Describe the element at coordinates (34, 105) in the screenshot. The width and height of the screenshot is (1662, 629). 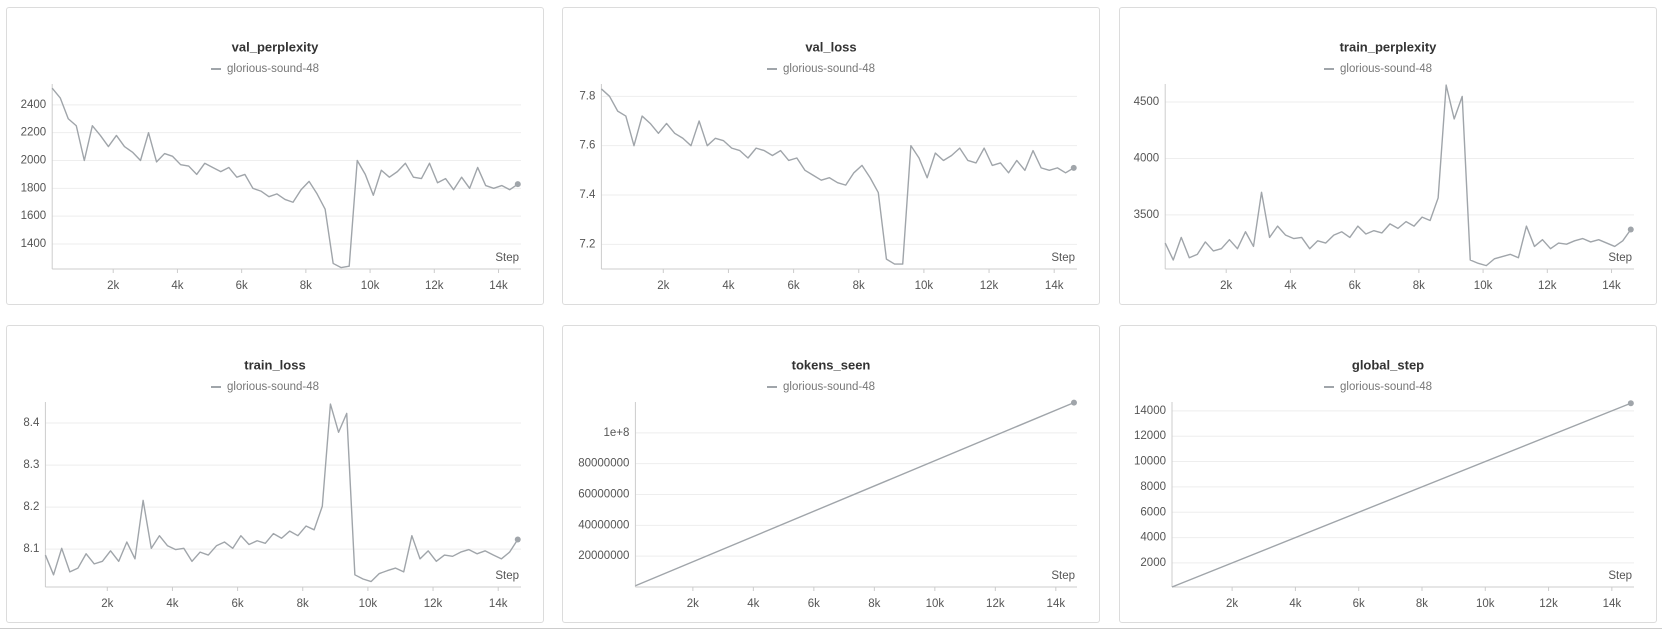
I see `y-tick-label: 2400` at that location.